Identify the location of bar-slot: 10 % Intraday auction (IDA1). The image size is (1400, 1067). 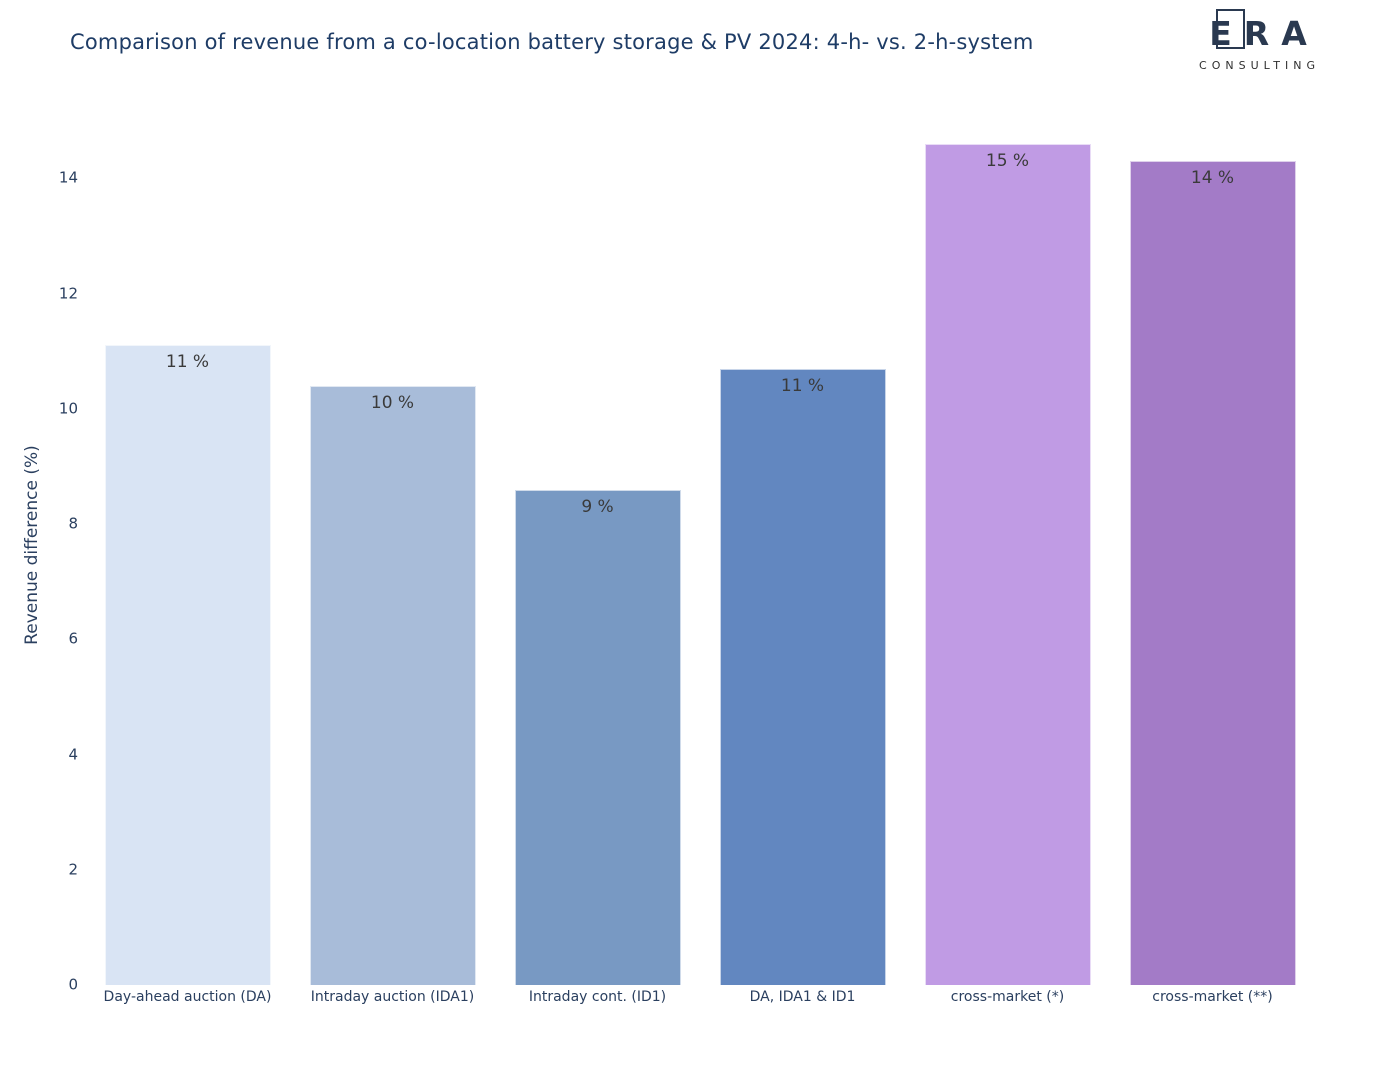
(392, 560).